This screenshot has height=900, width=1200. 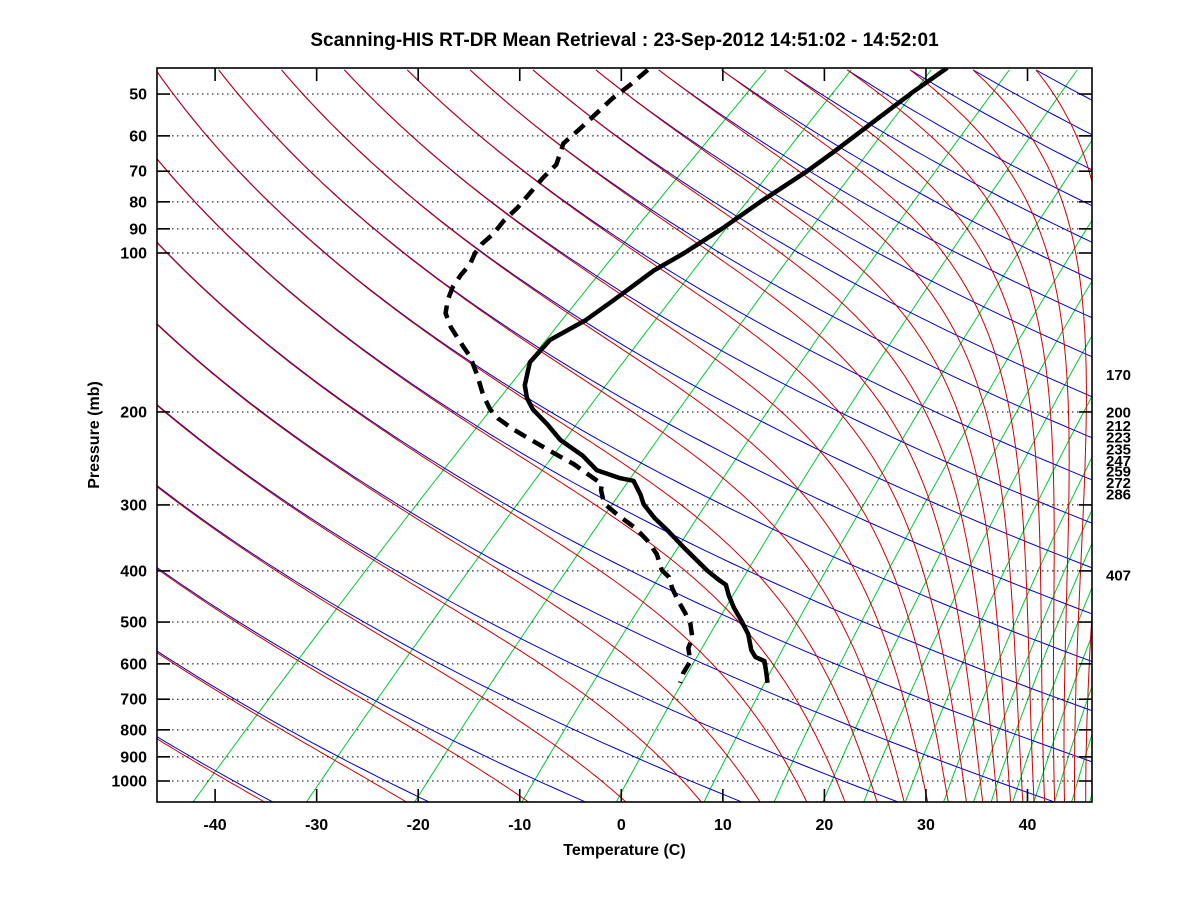 What do you see at coordinates (723, 825) in the screenshot?
I see `x-tick-label: 10` at bounding box center [723, 825].